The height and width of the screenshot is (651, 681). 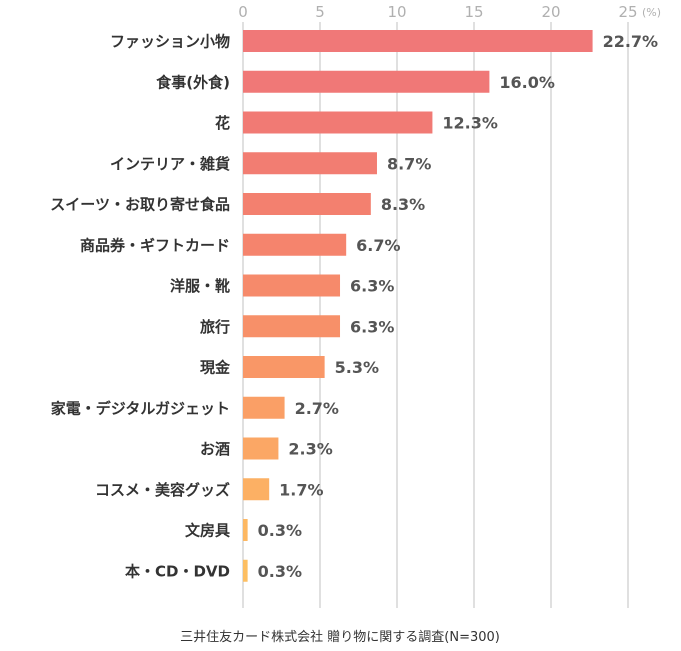 What do you see at coordinates (340, 637) in the screenshot?
I see `source-note: 三井住友カード株式会社 贈り物に関する調査(N=300)` at bounding box center [340, 637].